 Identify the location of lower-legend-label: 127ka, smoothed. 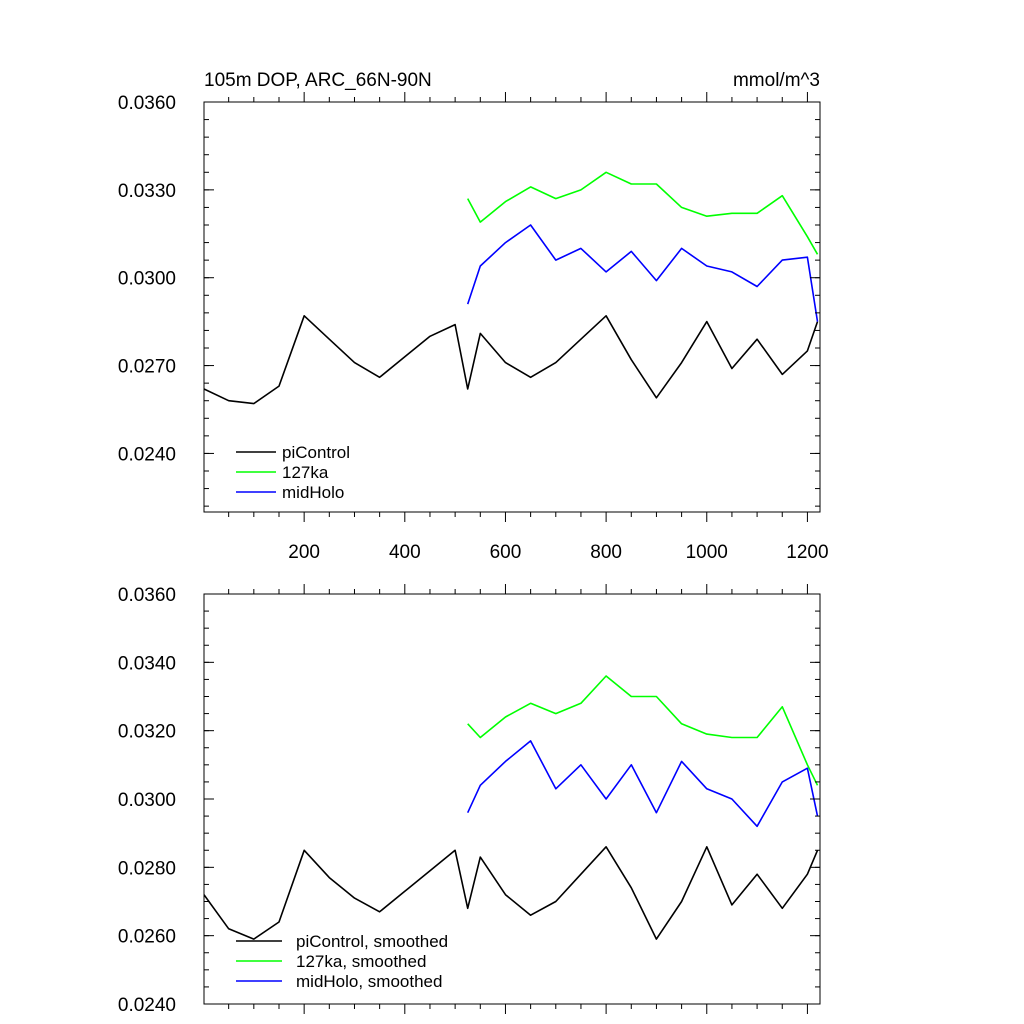
(361, 961).